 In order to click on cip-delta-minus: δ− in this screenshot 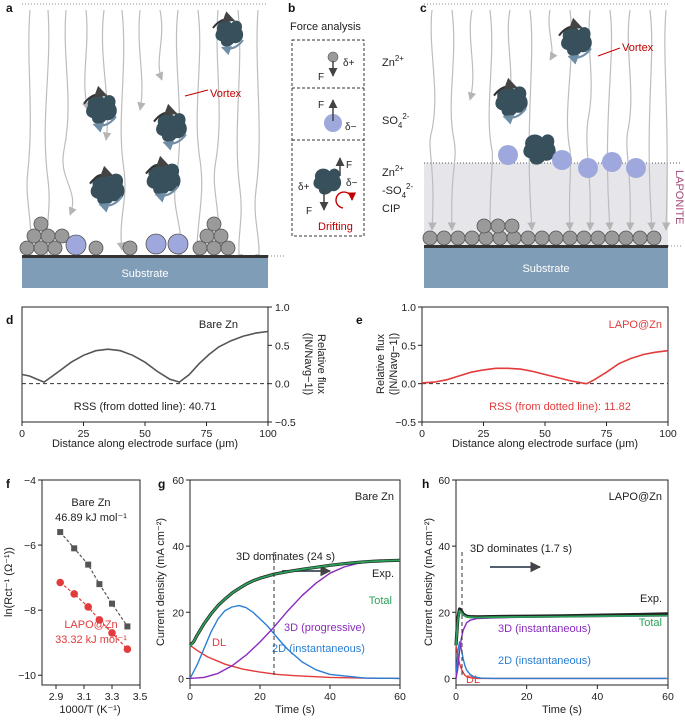, I will do `click(352, 183)`.